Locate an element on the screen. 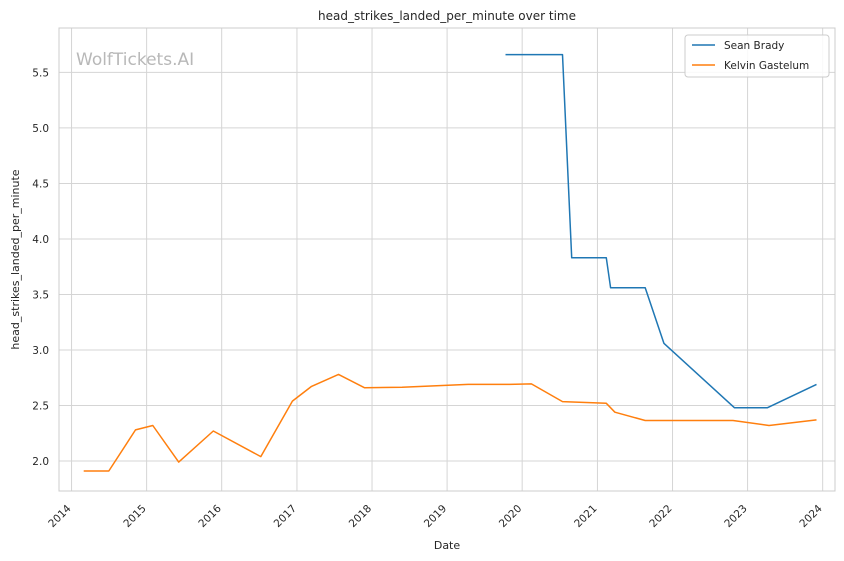  x-tick-label: 2018 is located at coordinates (360, 516).